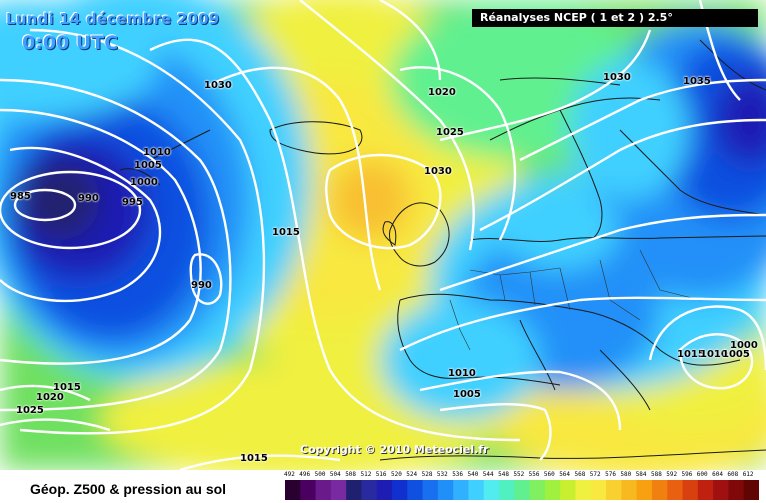 Image resolution: width=766 pixels, height=503 pixels. What do you see at coordinates (717, 474) in the screenshot?
I see `legend-tick-label: 604` at bounding box center [717, 474].